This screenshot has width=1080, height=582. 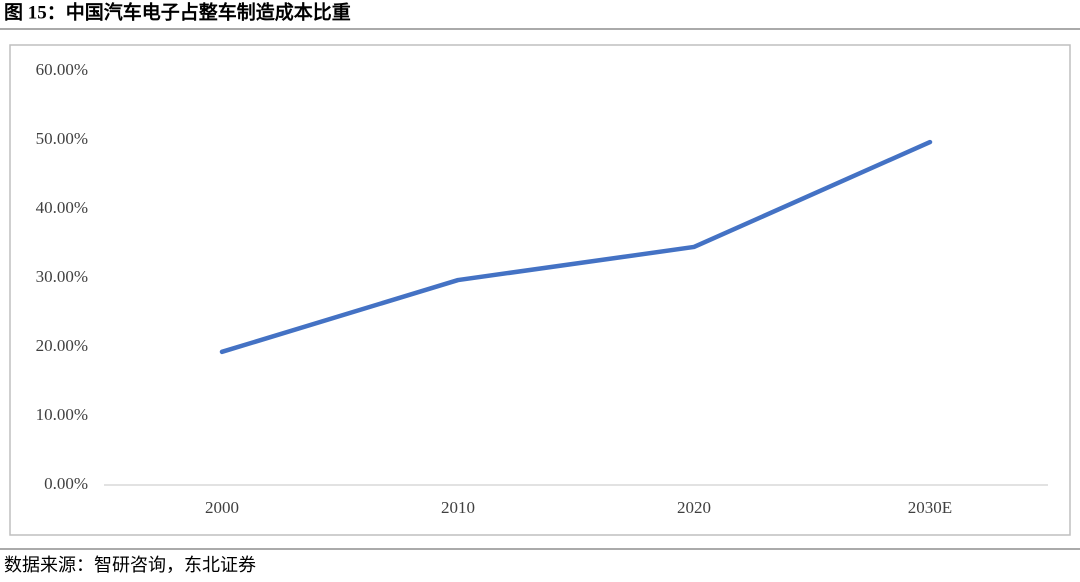 What do you see at coordinates (694, 507) in the screenshot?
I see `x-tick-label: 2020` at bounding box center [694, 507].